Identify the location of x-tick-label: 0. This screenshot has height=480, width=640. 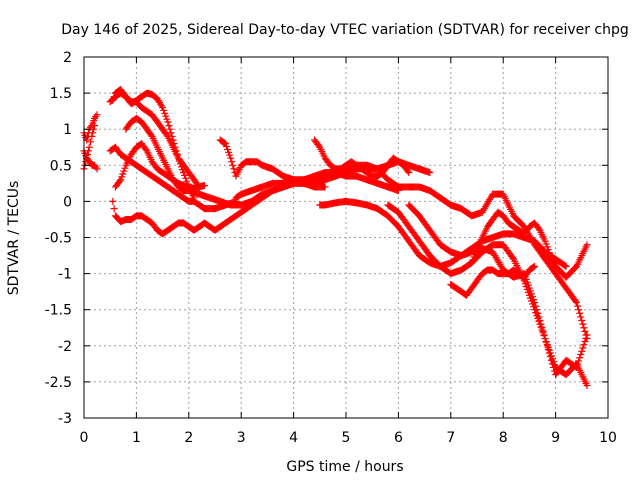
(84, 438).